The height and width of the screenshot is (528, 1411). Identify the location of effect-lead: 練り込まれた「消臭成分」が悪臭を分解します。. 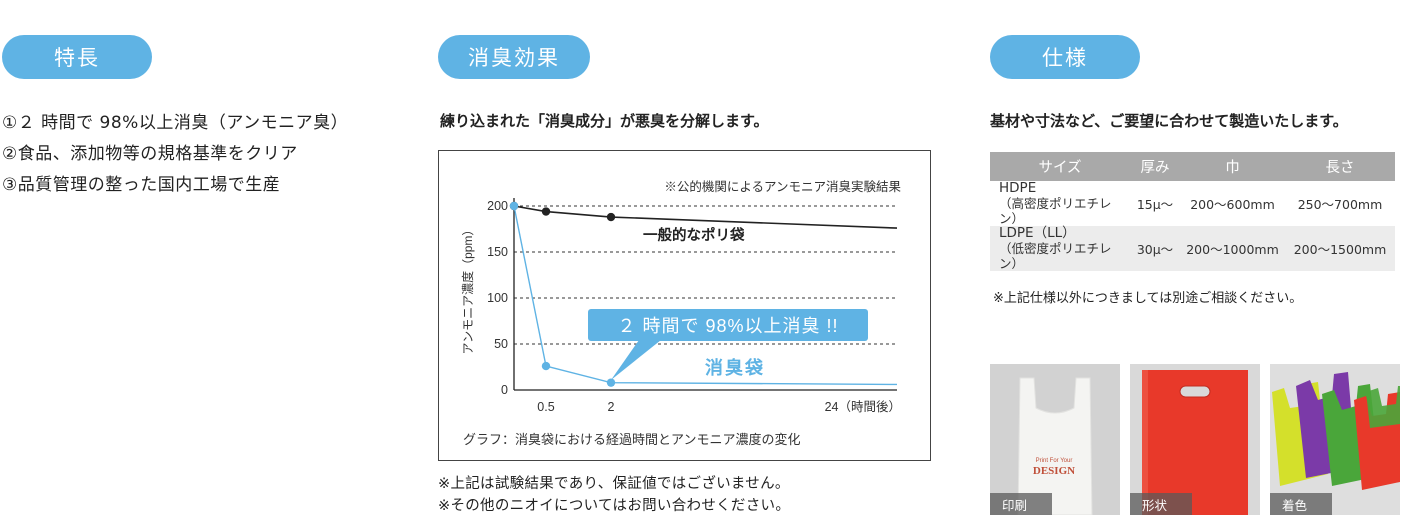
(604, 121).